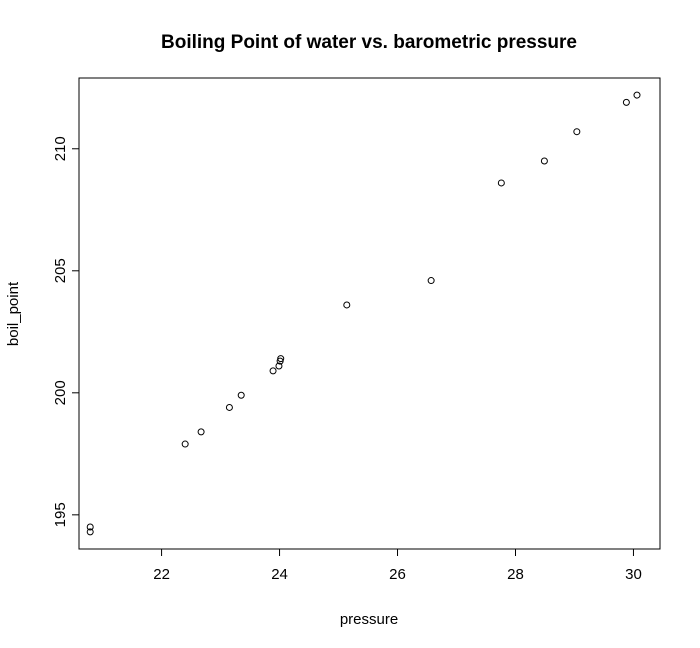 This screenshot has height=648, width=700. What do you see at coordinates (515, 574) in the screenshot?
I see `x-tick-label: 28` at bounding box center [515, 574].